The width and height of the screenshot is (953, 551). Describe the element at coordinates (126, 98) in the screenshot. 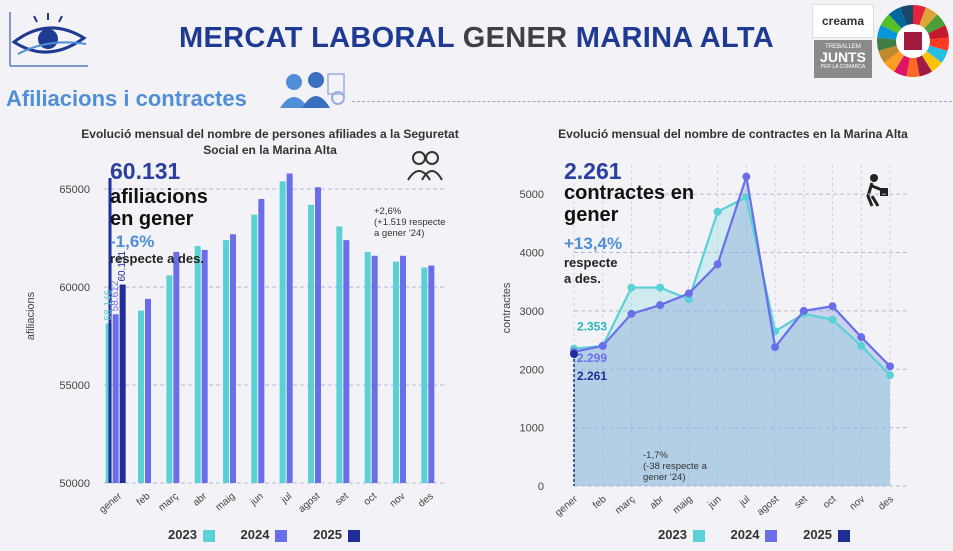

I see `section-title: Afiliacions i contractes` at that location.